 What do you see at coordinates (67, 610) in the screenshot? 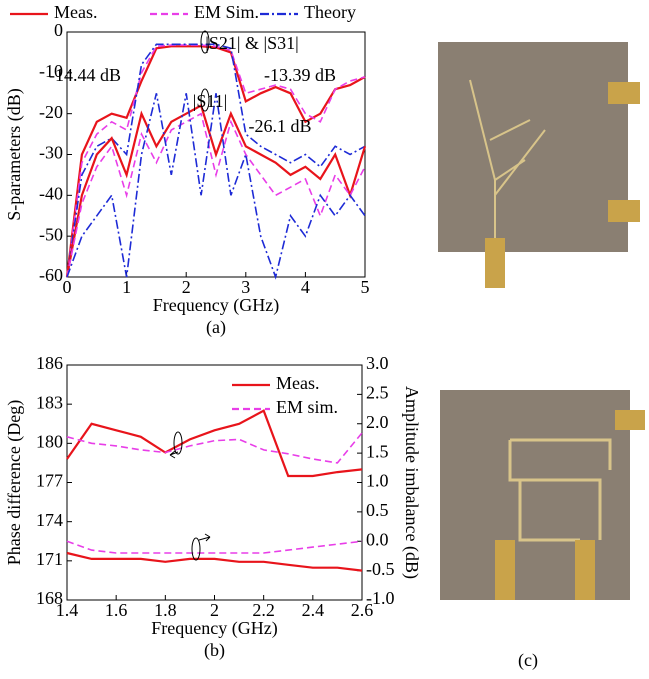
I see `x-tick-label: 1.4` at bounding box center [67, 610].